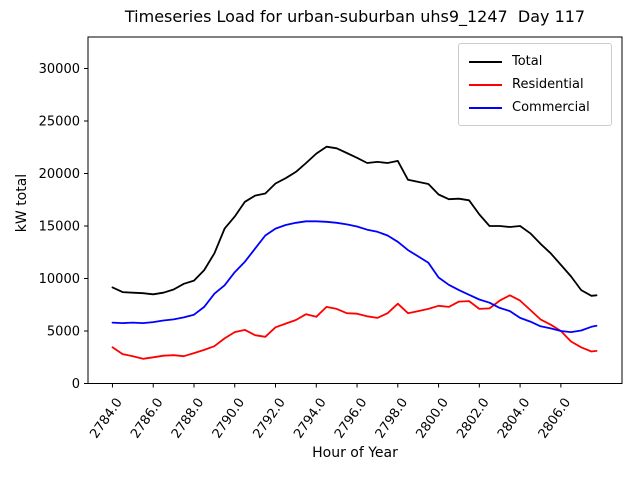 The image size is (640, 480). Describe the element at coordinates (485, 107) in the screenshot. I see `commercial-line-swatch` at that location.